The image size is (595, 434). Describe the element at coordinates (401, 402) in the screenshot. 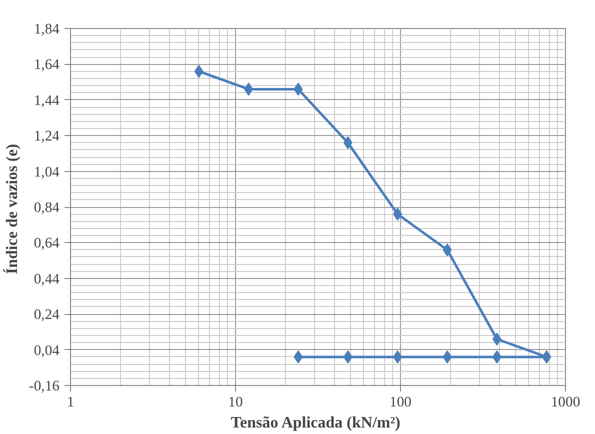

I see `x-tick-label: 100` at that location.